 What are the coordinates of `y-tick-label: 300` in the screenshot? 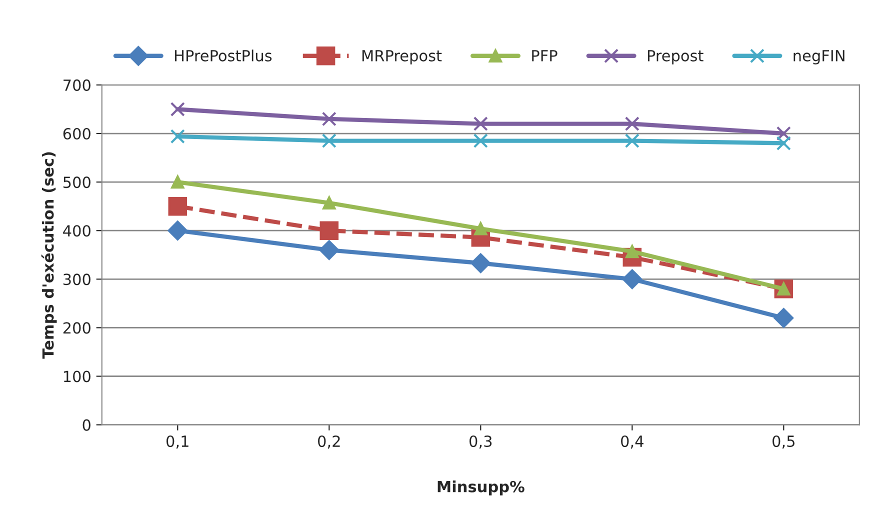 It's located at (76, 280).